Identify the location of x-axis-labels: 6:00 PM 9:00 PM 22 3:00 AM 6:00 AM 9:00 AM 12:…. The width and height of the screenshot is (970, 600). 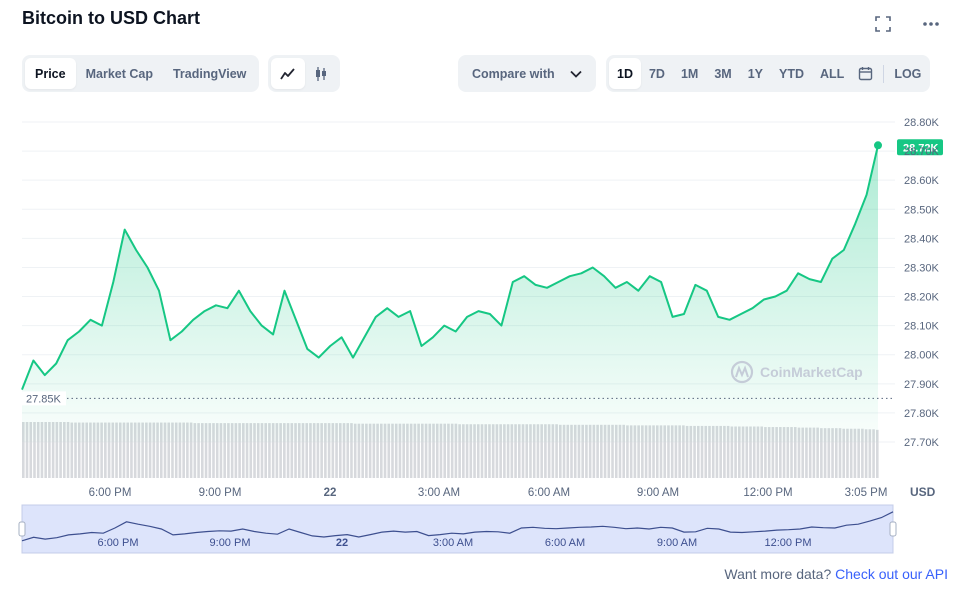
(488, 493).